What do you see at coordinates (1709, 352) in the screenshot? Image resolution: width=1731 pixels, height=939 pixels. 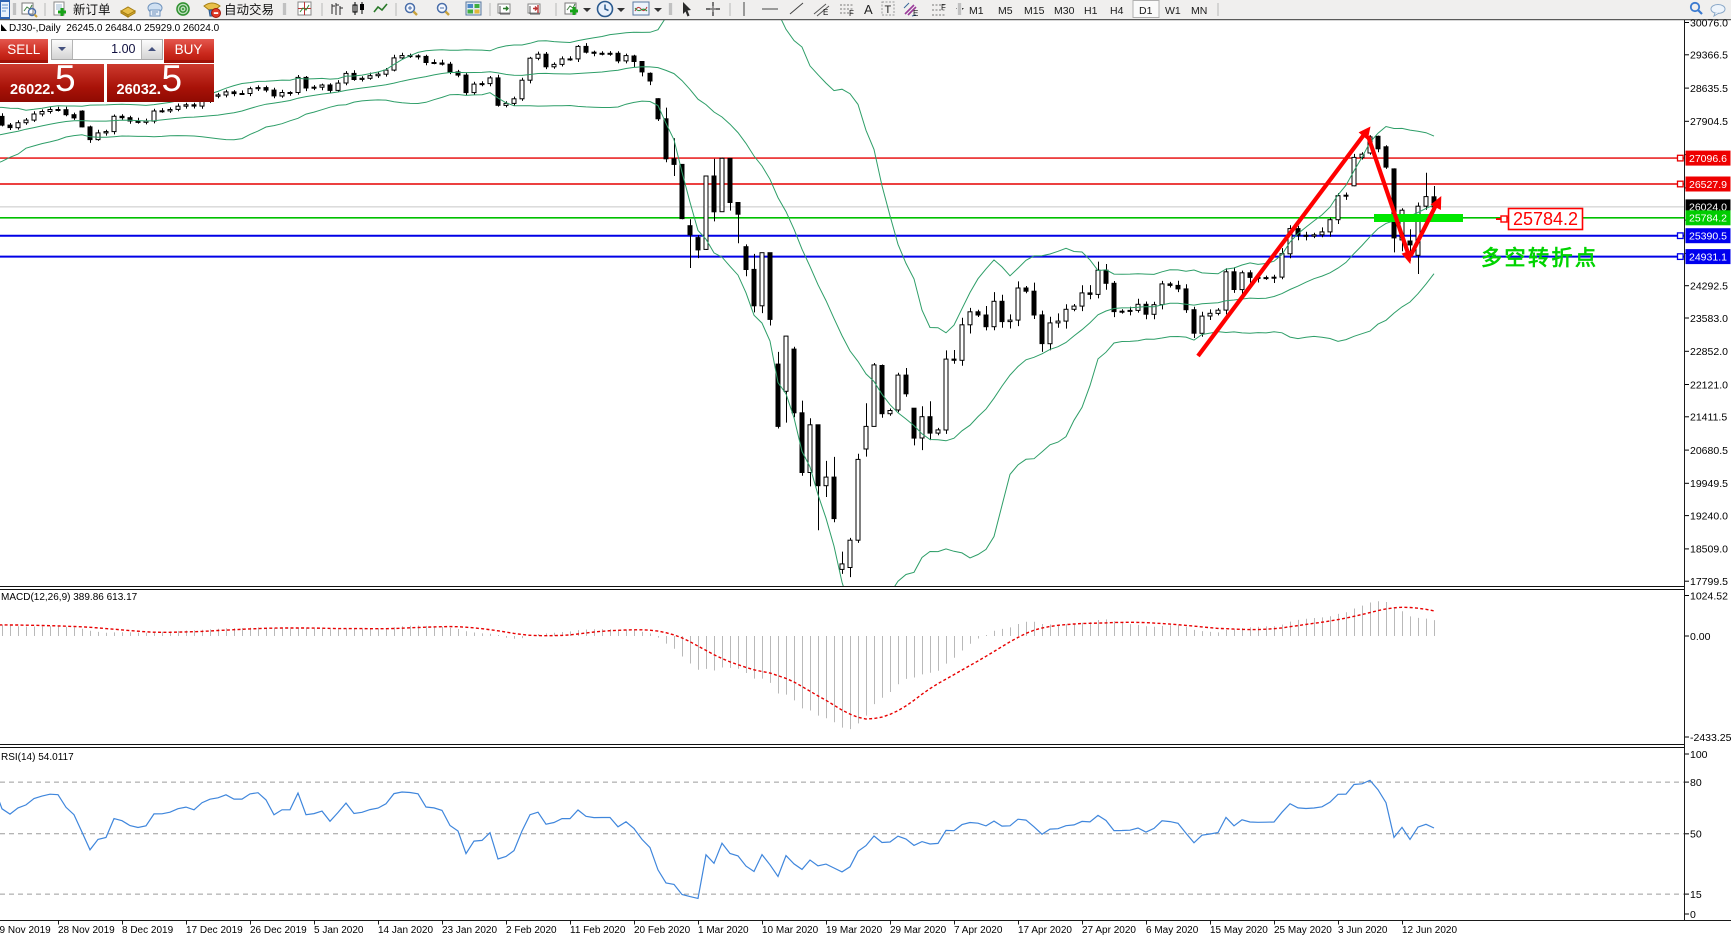 I see `svg-text: 22852.0` at bounding box center [1709, 352].